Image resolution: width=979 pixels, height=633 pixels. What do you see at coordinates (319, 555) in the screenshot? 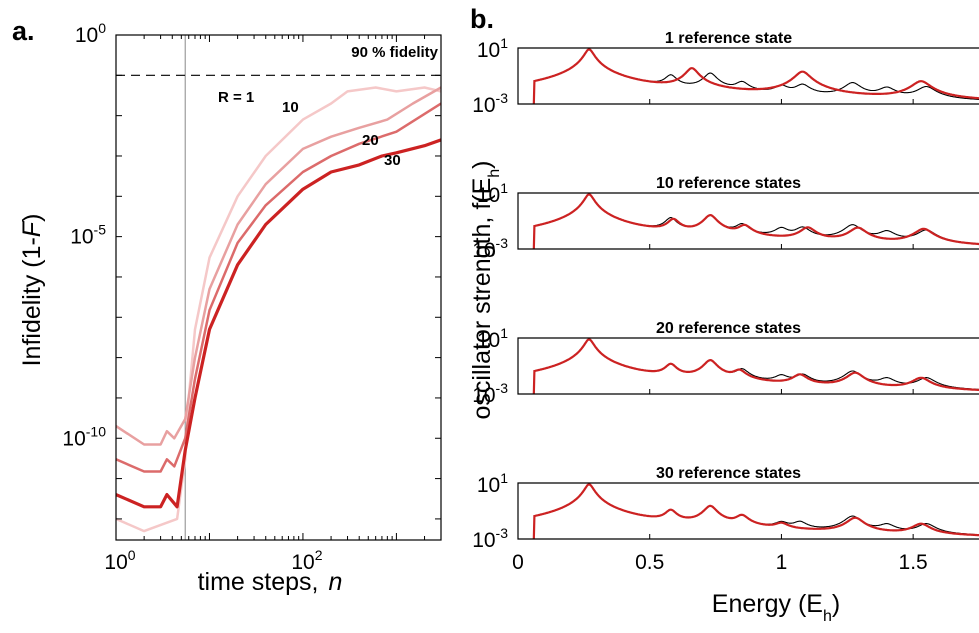
I see `panel-a-x-tick-1-exponent: 2` at bounding box center [319, 555].